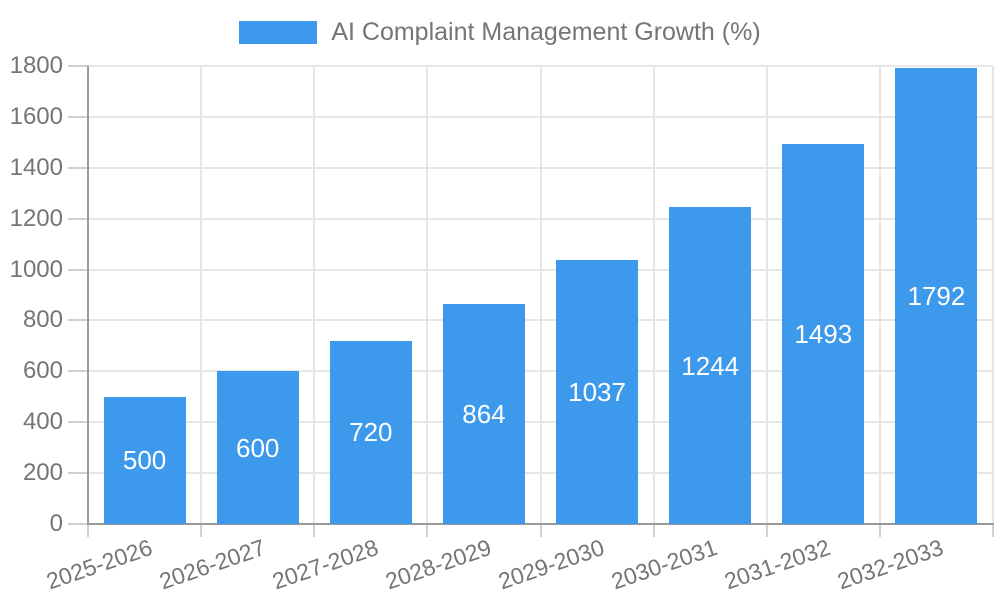 The height and width of the screenshot is (600, 1000). What do you see at coordinates (212, 564) in the screenshot?
I see `x-axis-tick-label: 2026-2027` at bounding box center [212, 564].